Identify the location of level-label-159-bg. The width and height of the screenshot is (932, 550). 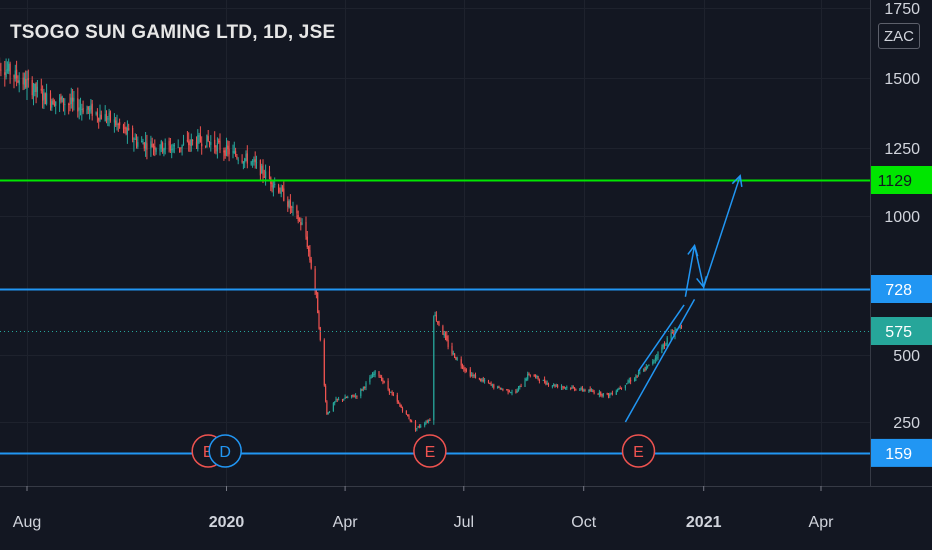
(901, 452).